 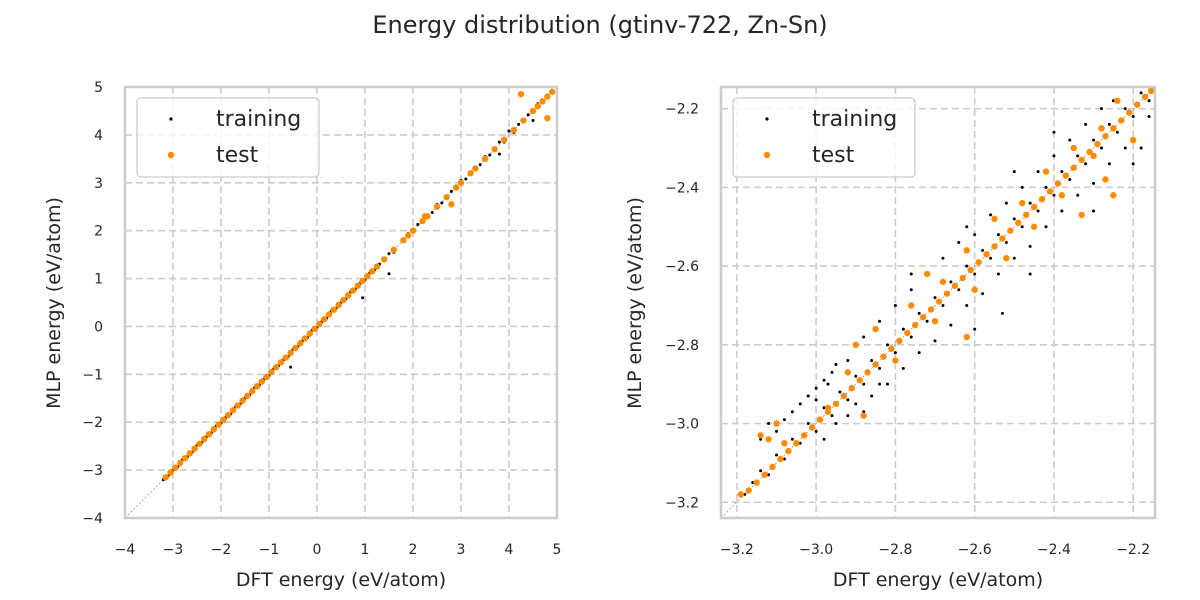 What do you see at coordinates (228, 137) in the screenshot?
I see `left-legend: training test` at bounding box center [228, 137].